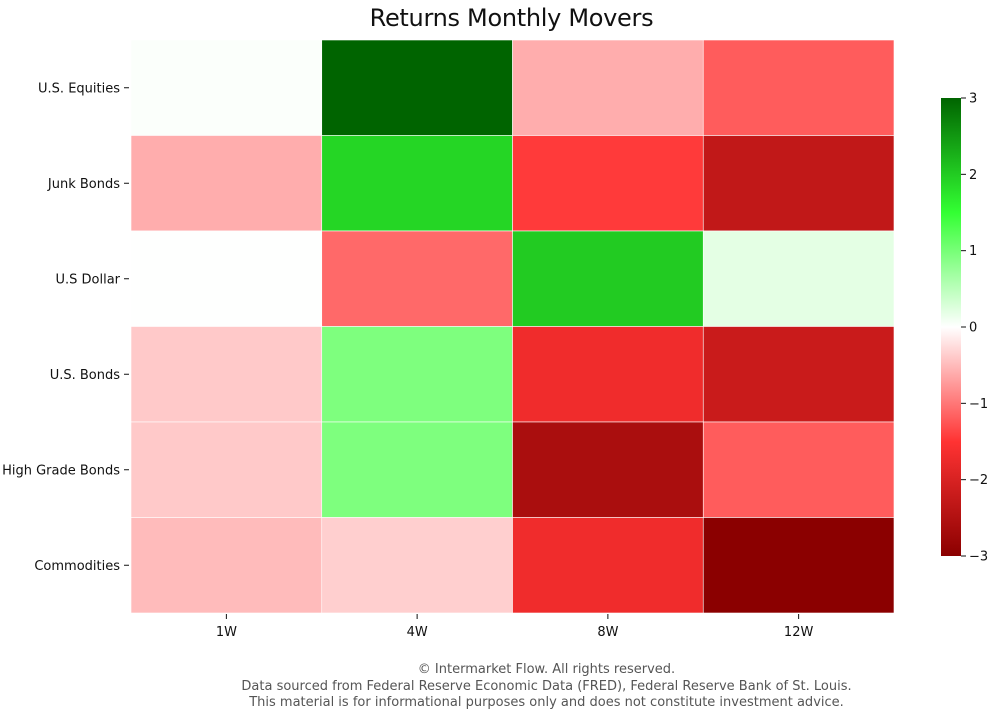 The width and height of the screenshot is (1000, 723). Describe the element at coordinates (417, 632) in the screenshot. I see `x-tick-label: 4W` at that location.